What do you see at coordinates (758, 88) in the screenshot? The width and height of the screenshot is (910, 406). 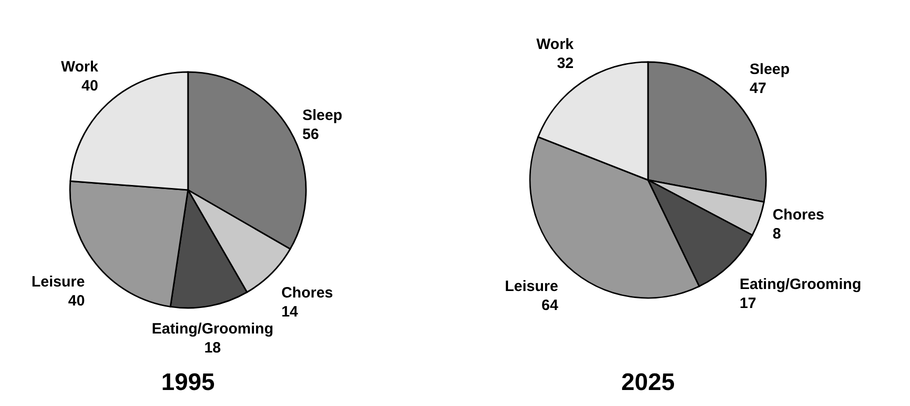 I see `data-label: 47` at bounding box center [758, 88].